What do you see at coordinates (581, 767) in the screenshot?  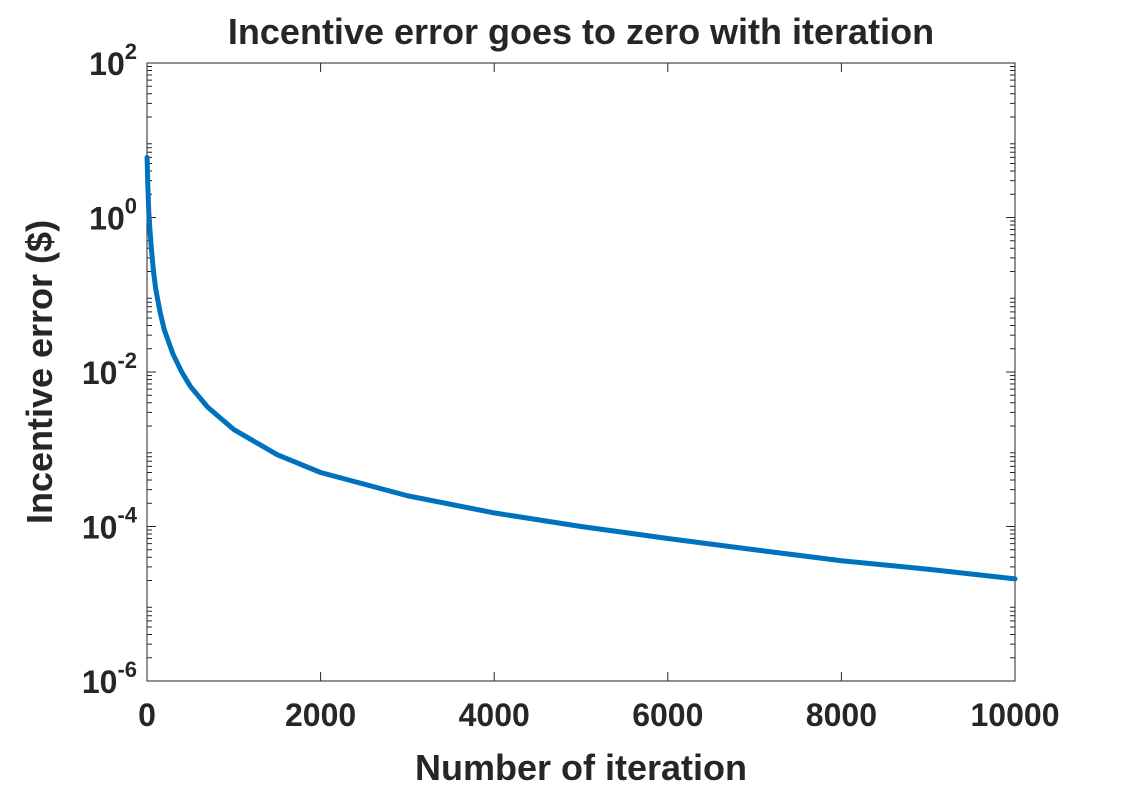 I see `x-axis-label: Number of iteration` at bounding box center [581, 767].